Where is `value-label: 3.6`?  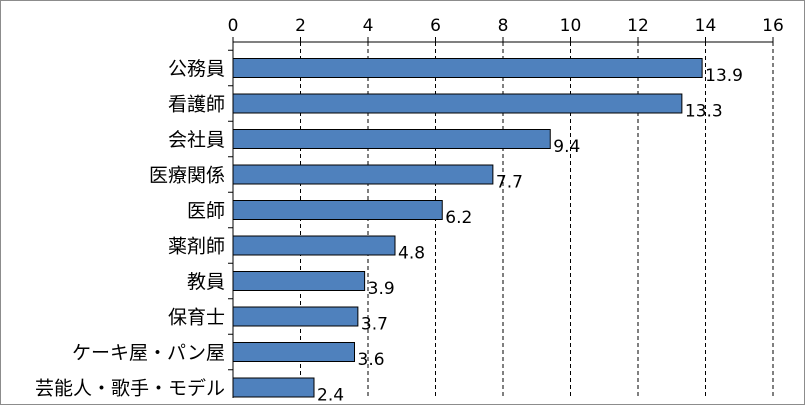 value-label: 3.6 is located at coordinates (371, 360).